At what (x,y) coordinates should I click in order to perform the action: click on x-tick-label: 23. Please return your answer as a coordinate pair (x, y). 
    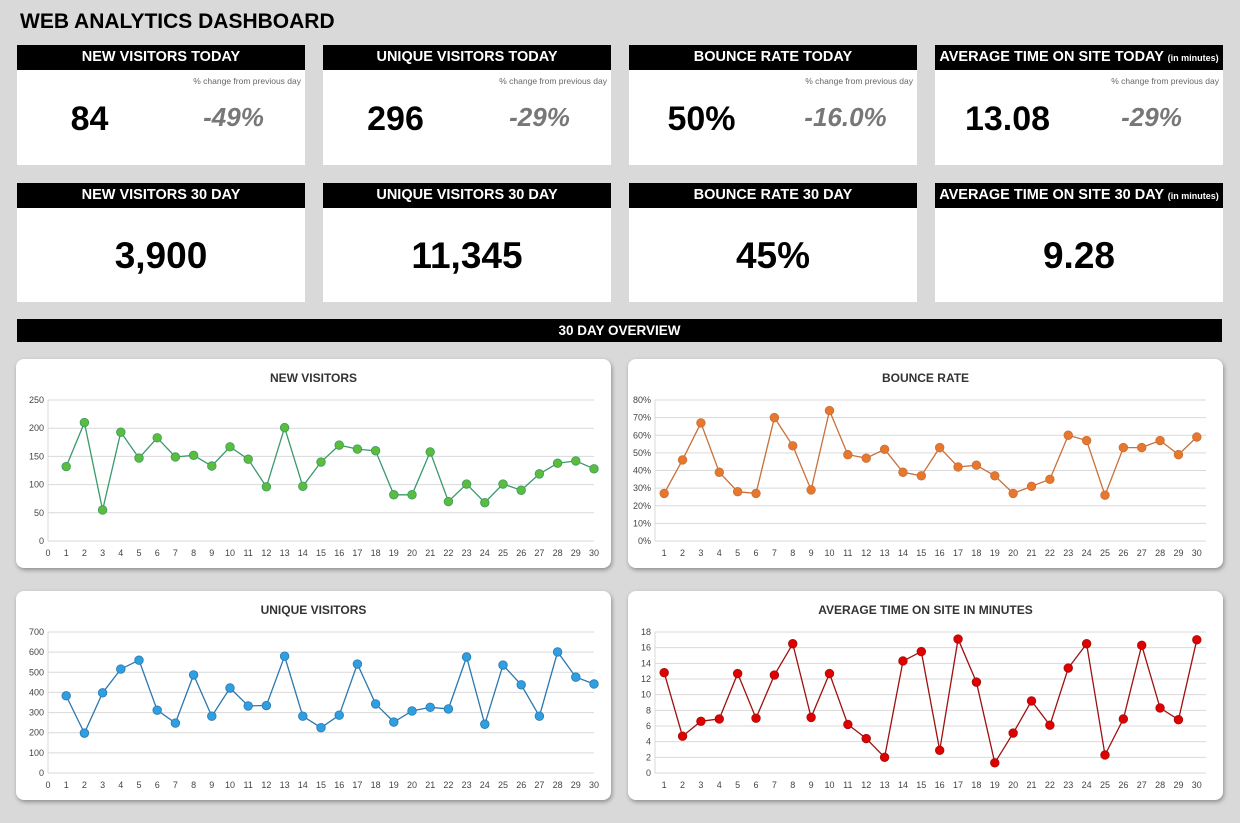
    Looking at the image, I should click on (467, 553).